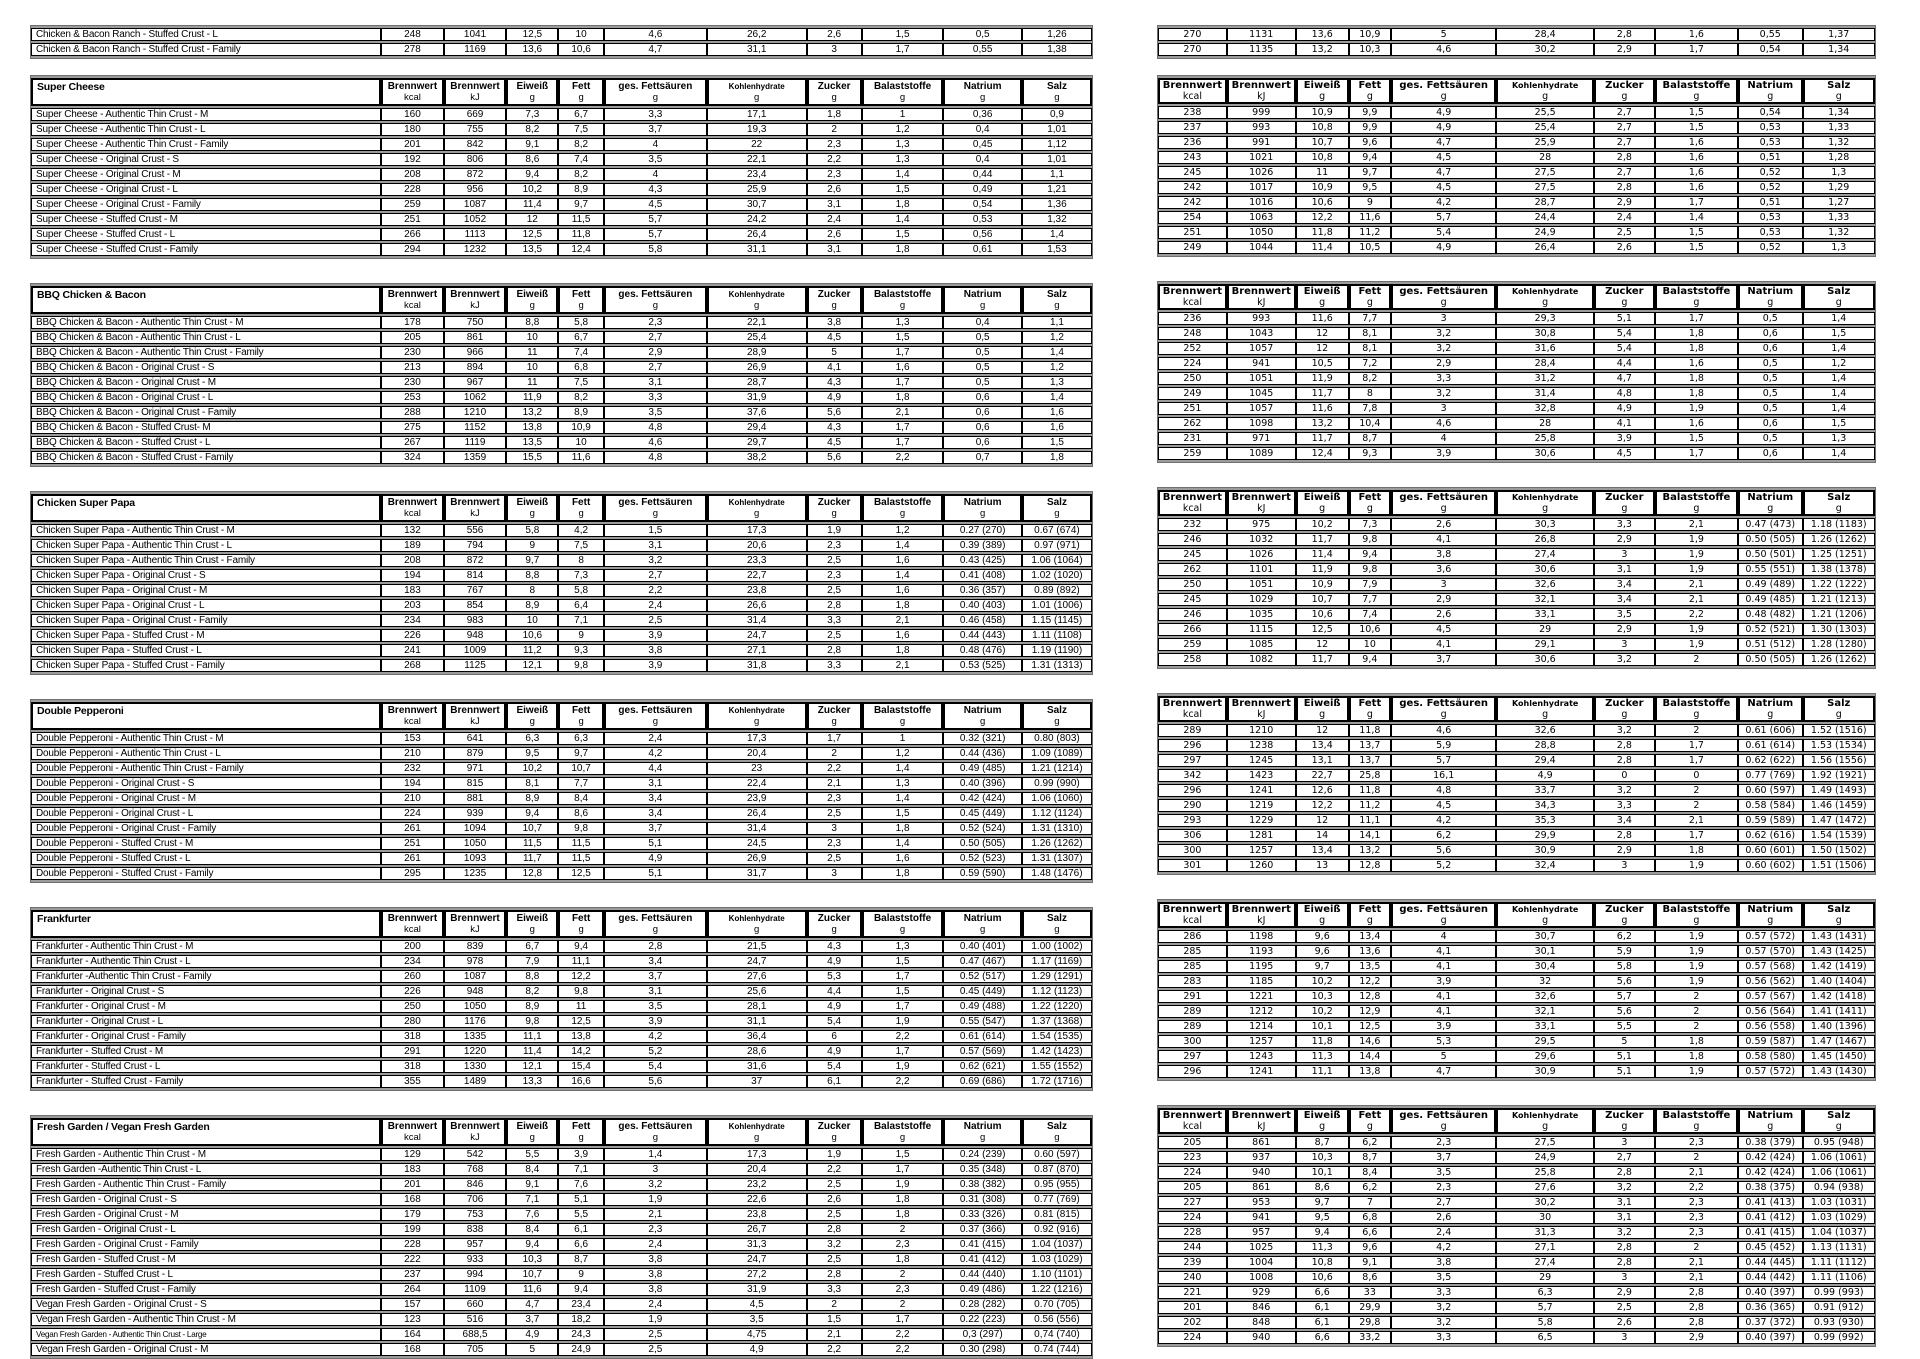 The width and height of the screenshot is (1920, 1359). What do you see at coordinates (1545, 915) in the screenshot?
I see `column-header-kohlenhydrate: Kohlenhydrate g` at bounding box center [1545, 915].